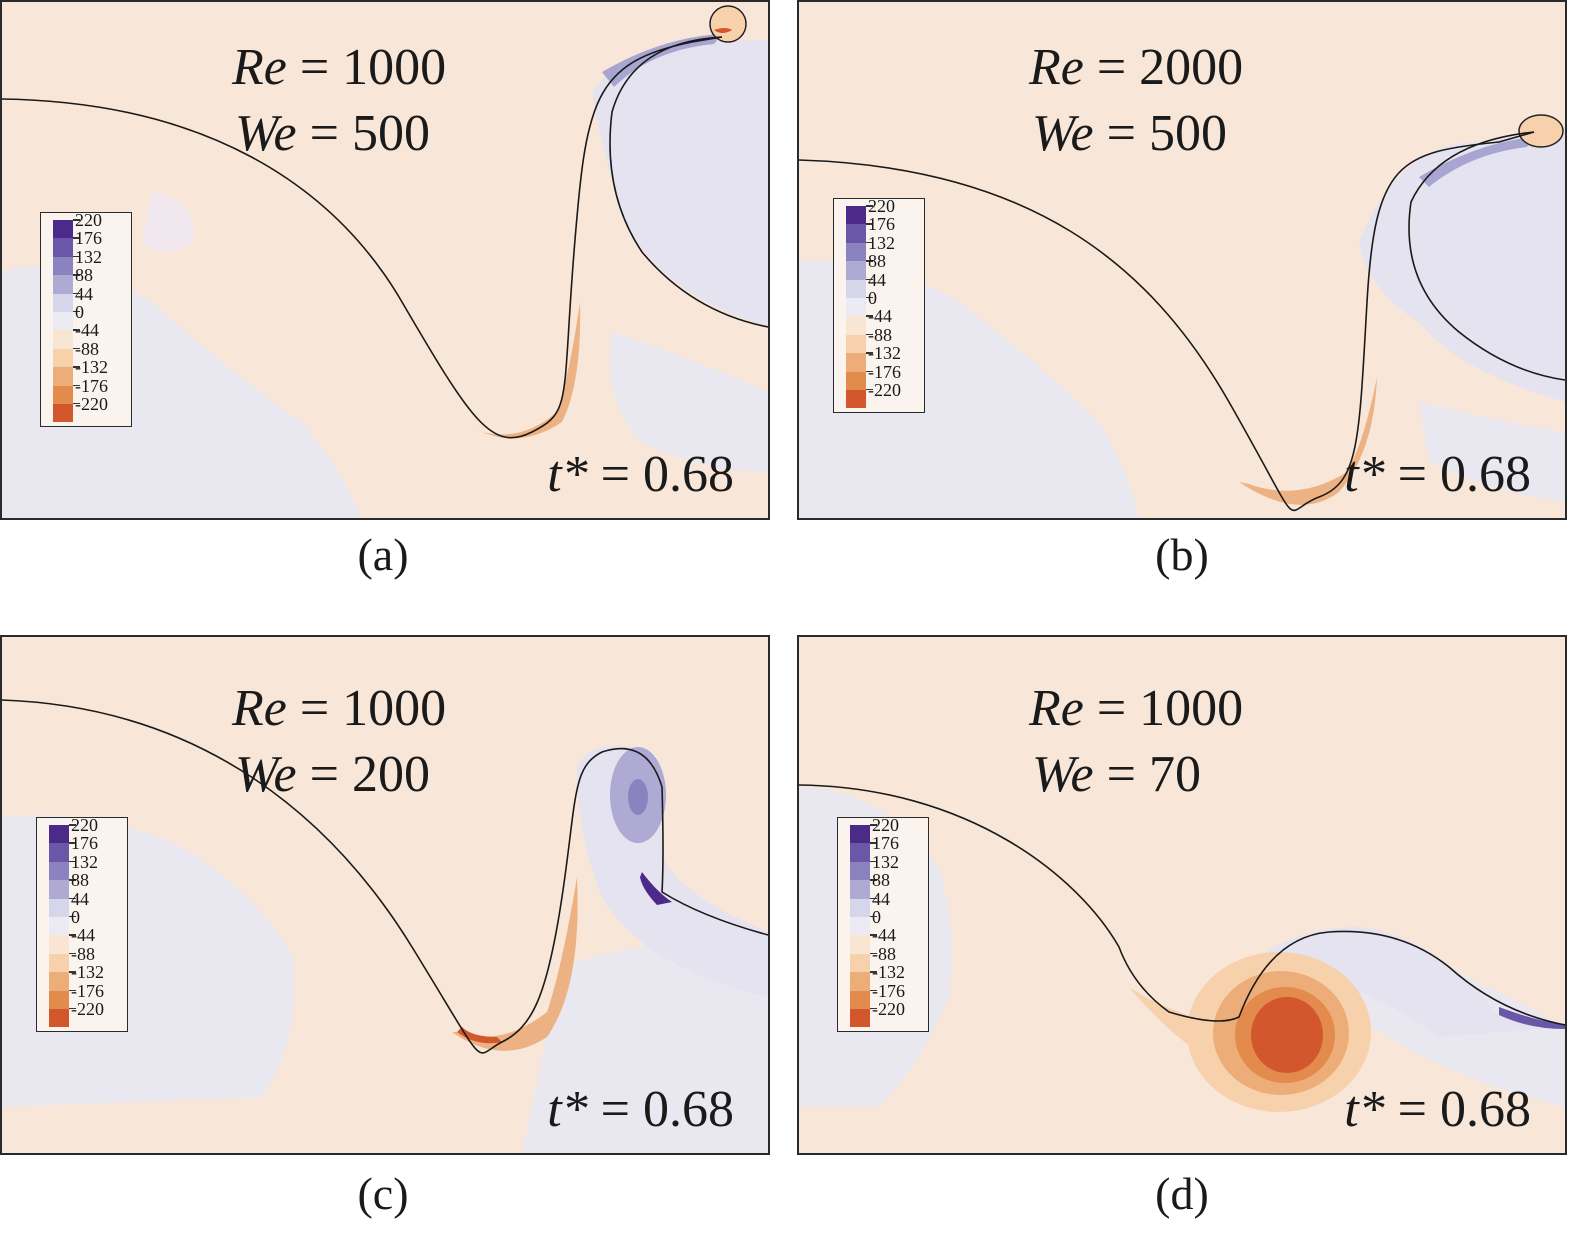  What do you see at coordinates (383, 1193) in the screenshot?
I see `caption-c: (c)` at bounding box center [383, 1193].